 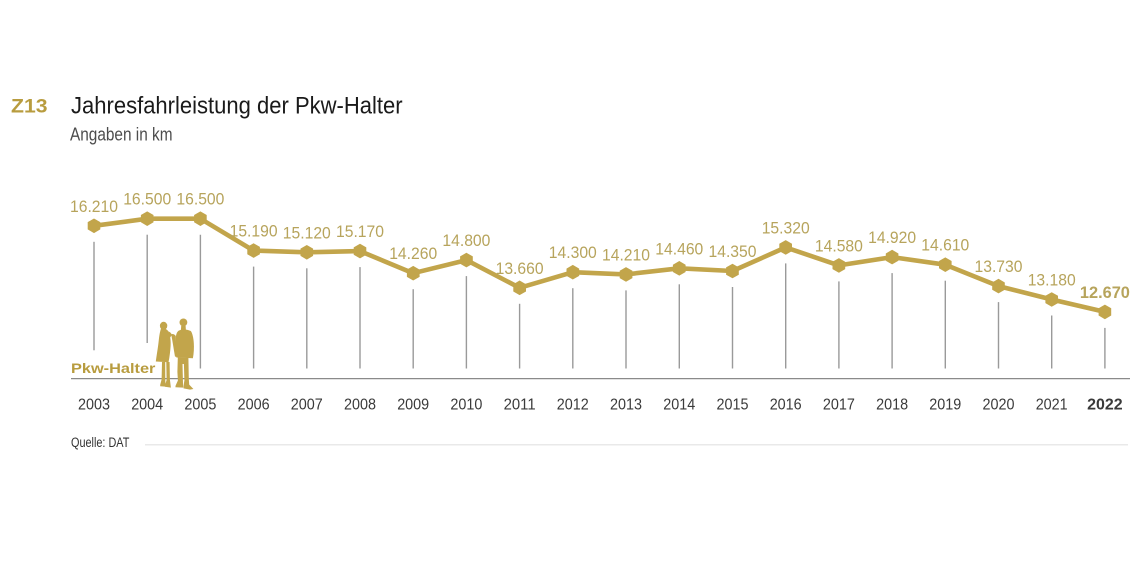 What do you see at coordinates (307, 233) in the screenshot?
I see `svg-text: 15.120` at bounding box center [307, 233].